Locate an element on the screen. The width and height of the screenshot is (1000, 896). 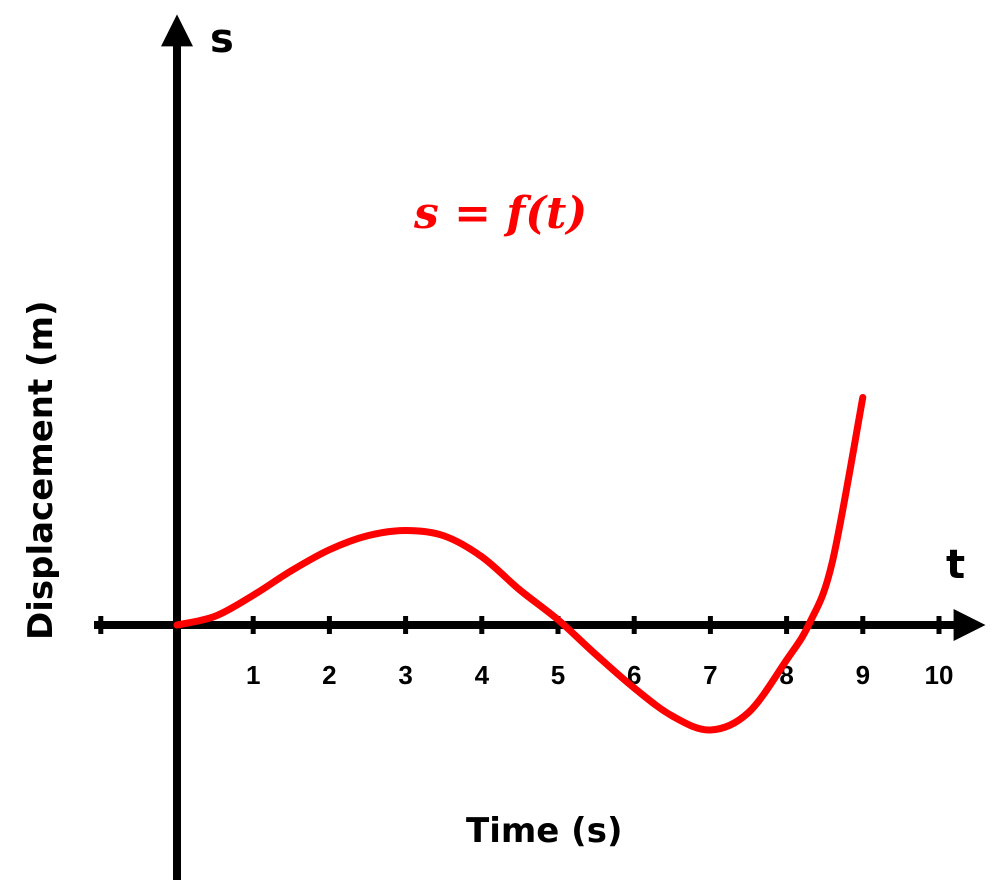
x-tick-label: 10 is located at coordinates (939, 675).